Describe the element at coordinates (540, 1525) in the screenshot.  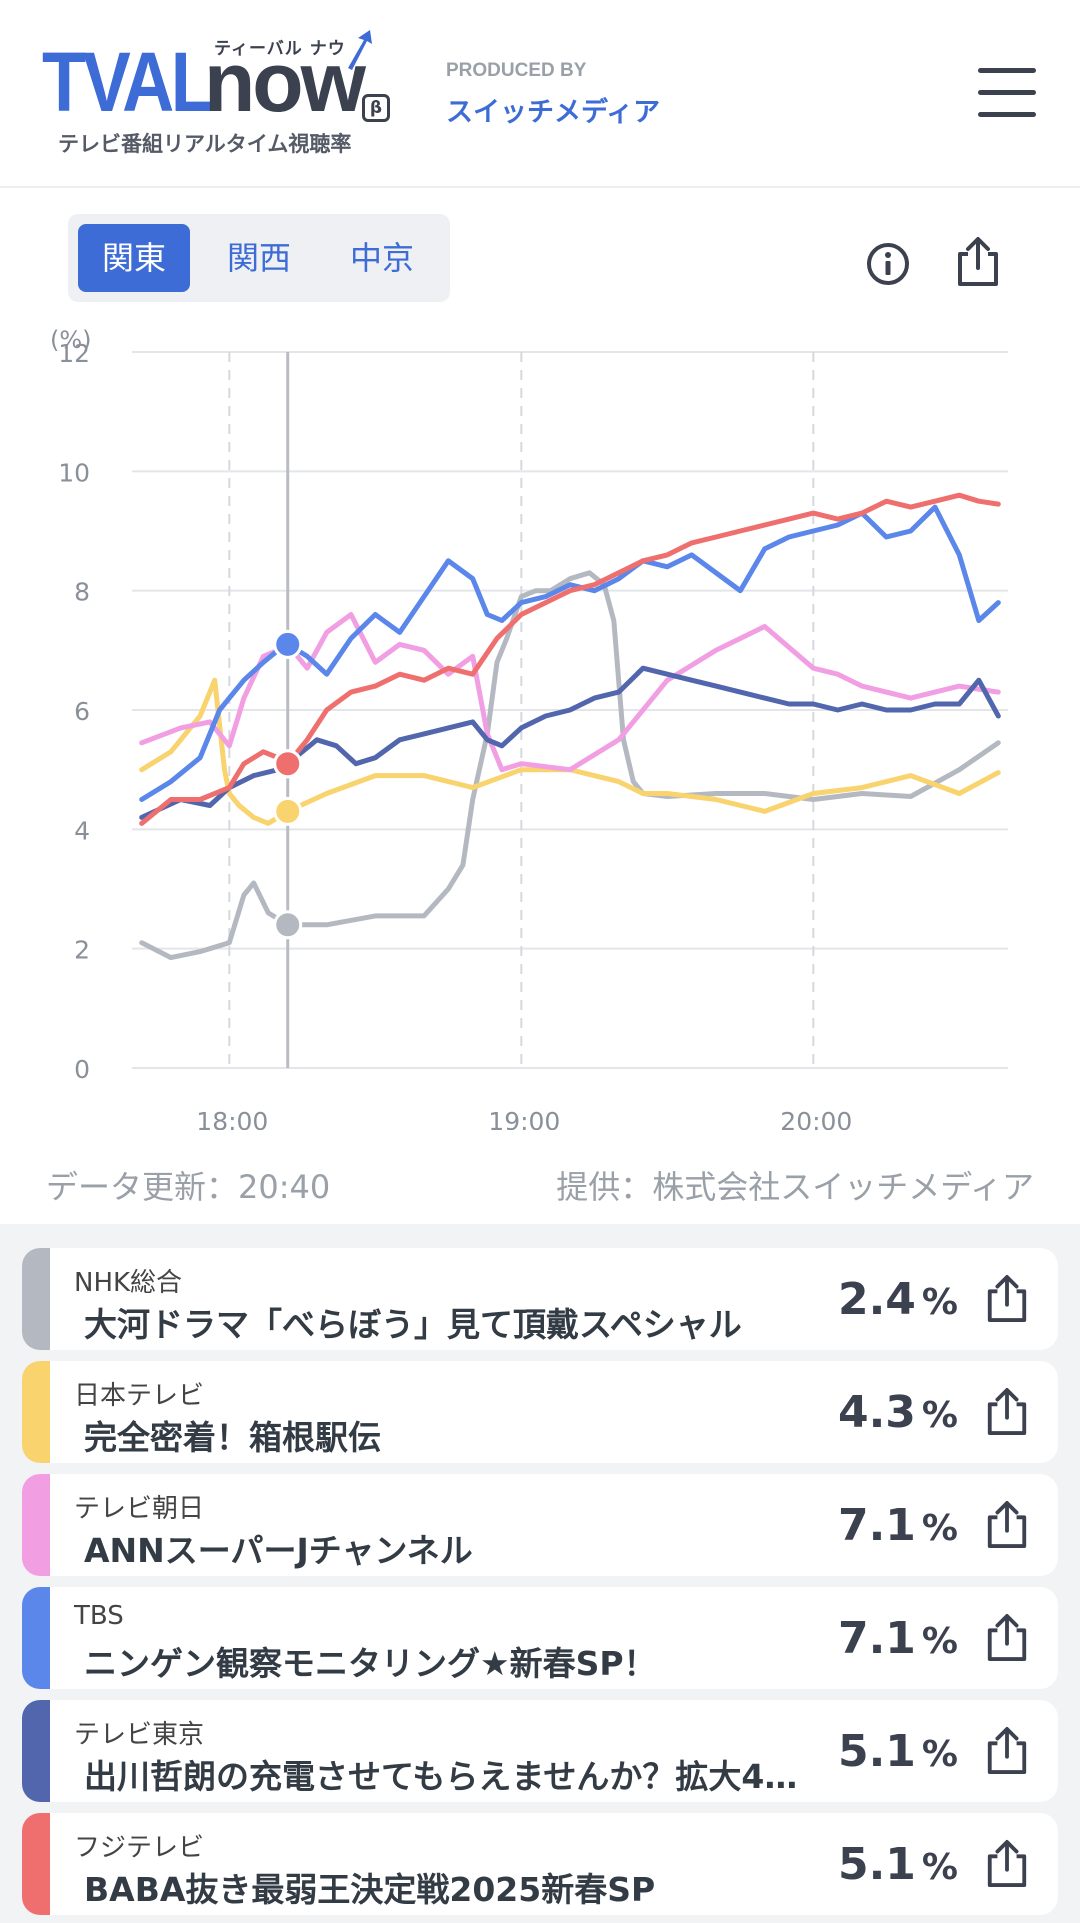
I see `program-card-tvasahi: テレビ朝日 ANNスーパーJチャンネル 7.1%` at that location.